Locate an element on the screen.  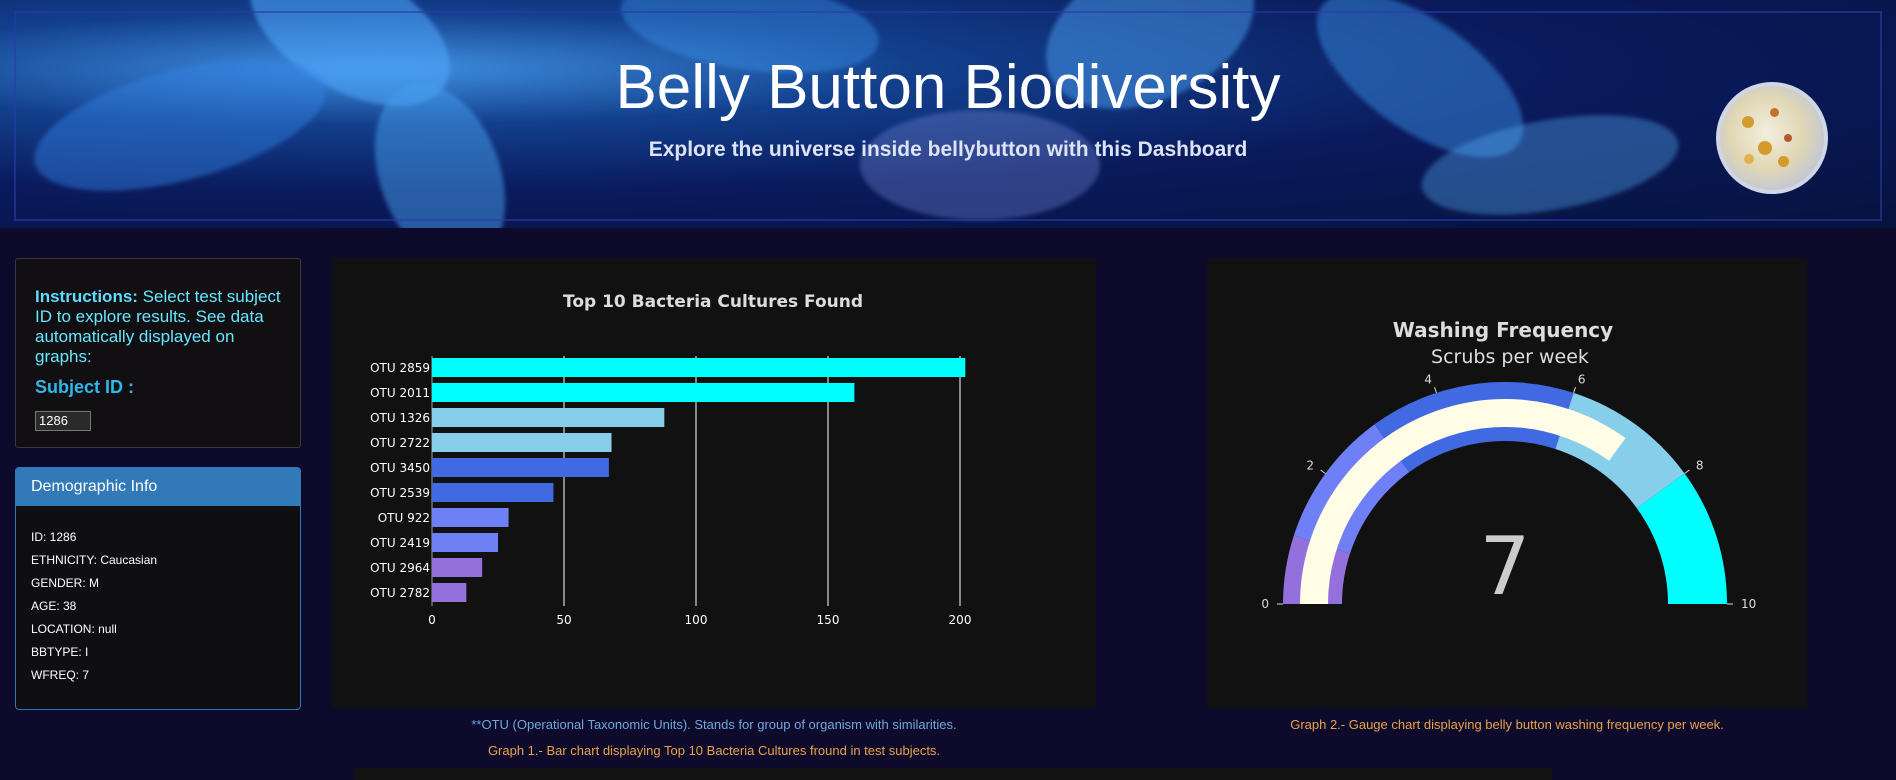
bar-chart-title: Top 10 Bacteria Cultures Found is located at coordinates (713, 302).